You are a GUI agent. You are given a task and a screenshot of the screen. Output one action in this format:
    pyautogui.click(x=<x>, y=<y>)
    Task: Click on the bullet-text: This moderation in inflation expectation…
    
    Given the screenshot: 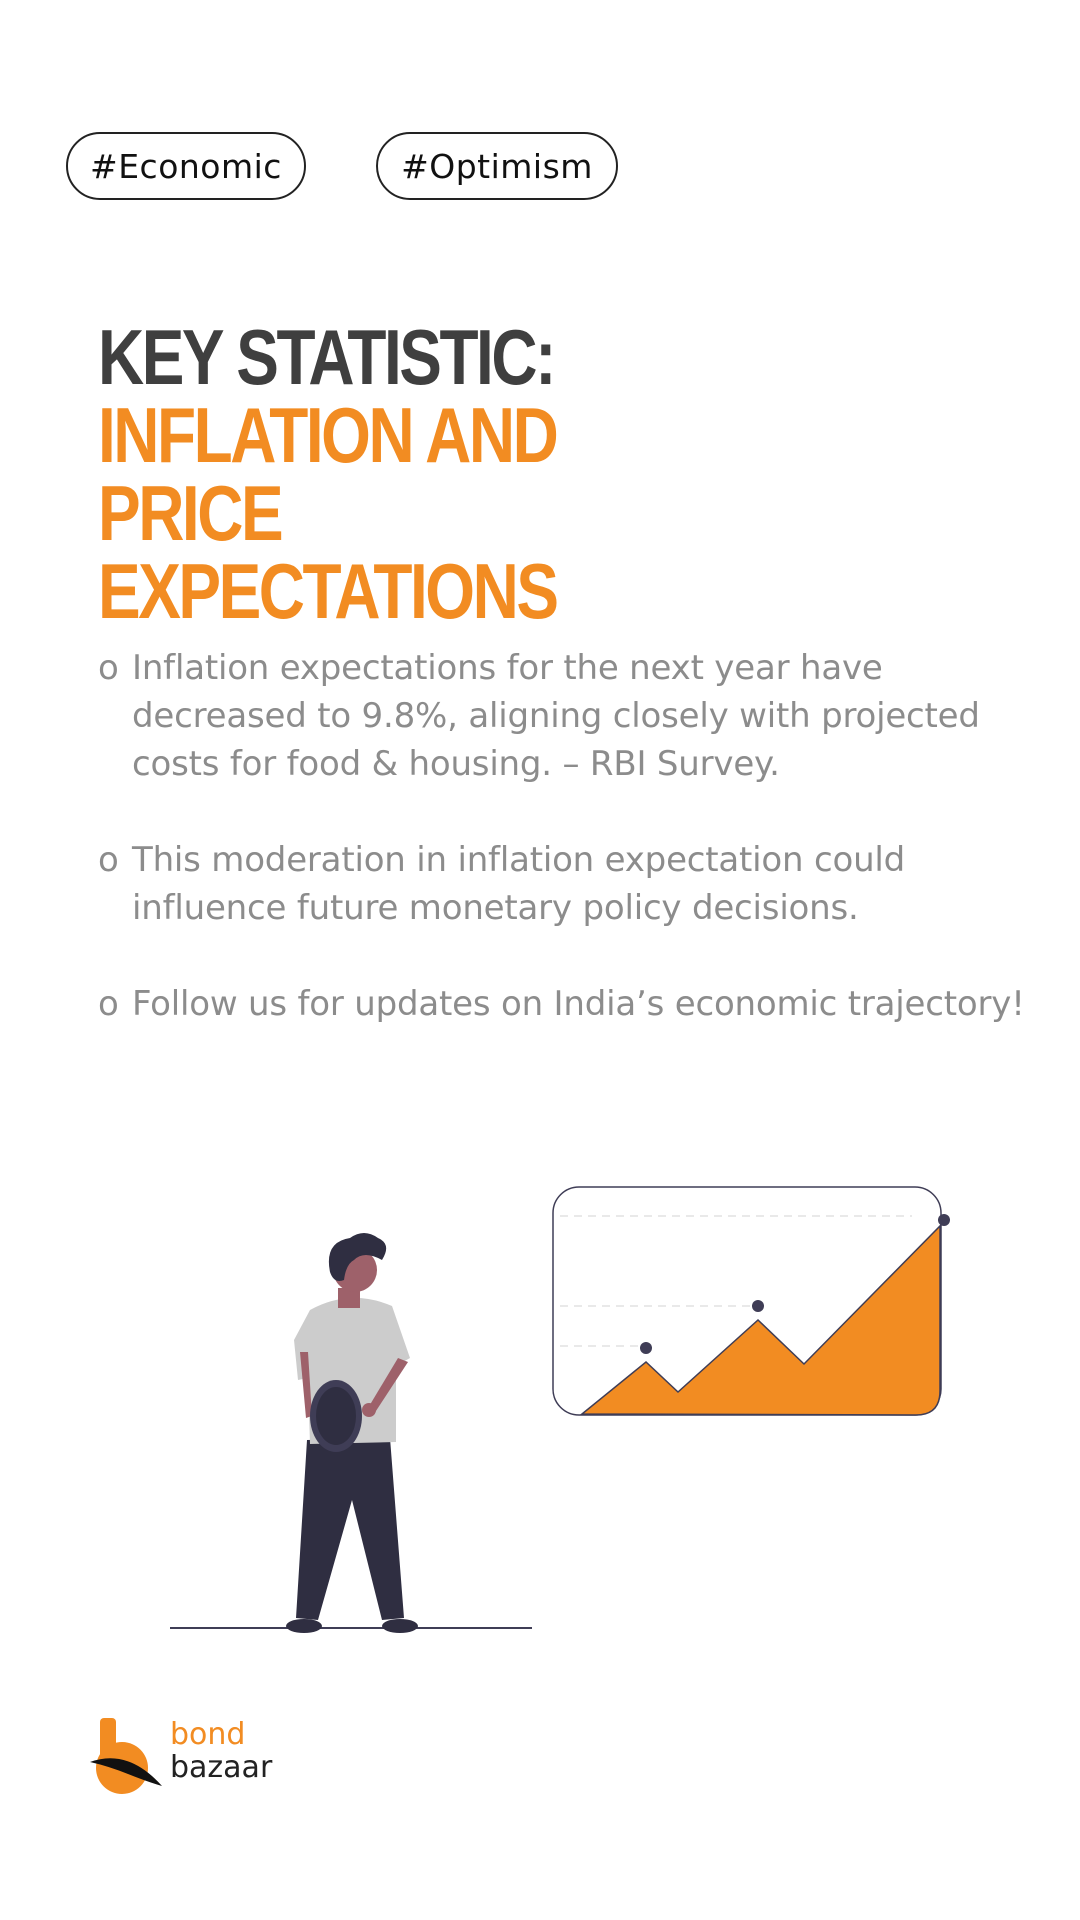 What is the action you would take?
    pyautogui.click(x=519, y=884)
    